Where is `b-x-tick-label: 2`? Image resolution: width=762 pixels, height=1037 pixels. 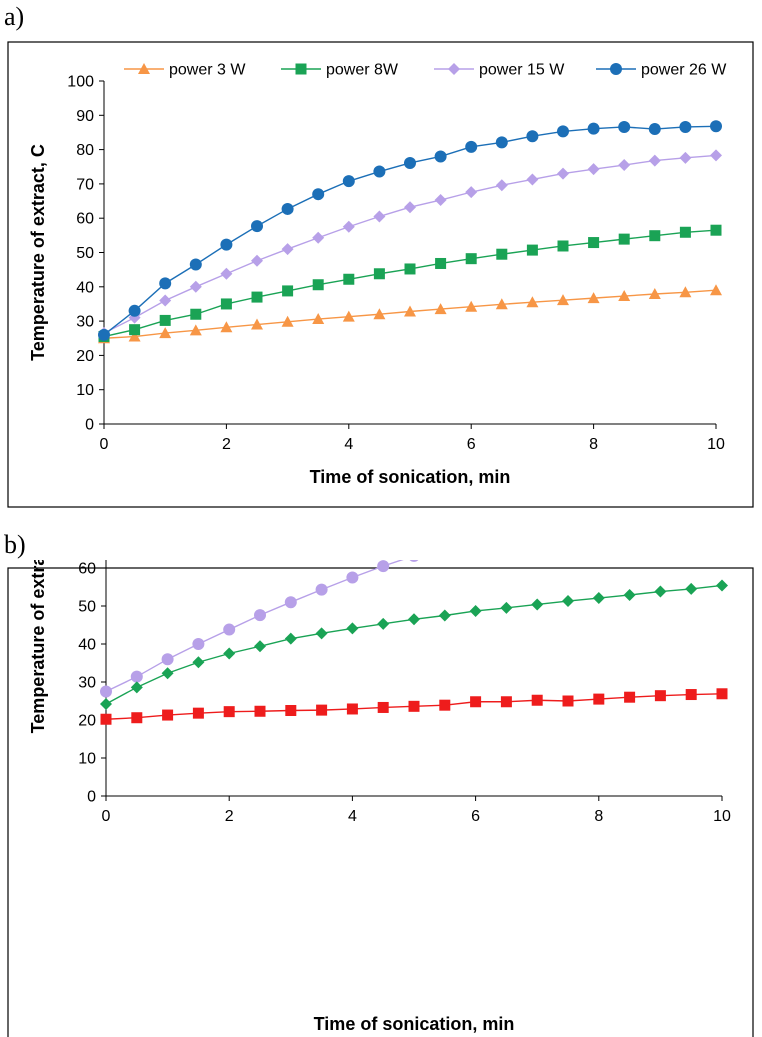
b-x-tick-label: 2 is located at coordinates (229, 816).